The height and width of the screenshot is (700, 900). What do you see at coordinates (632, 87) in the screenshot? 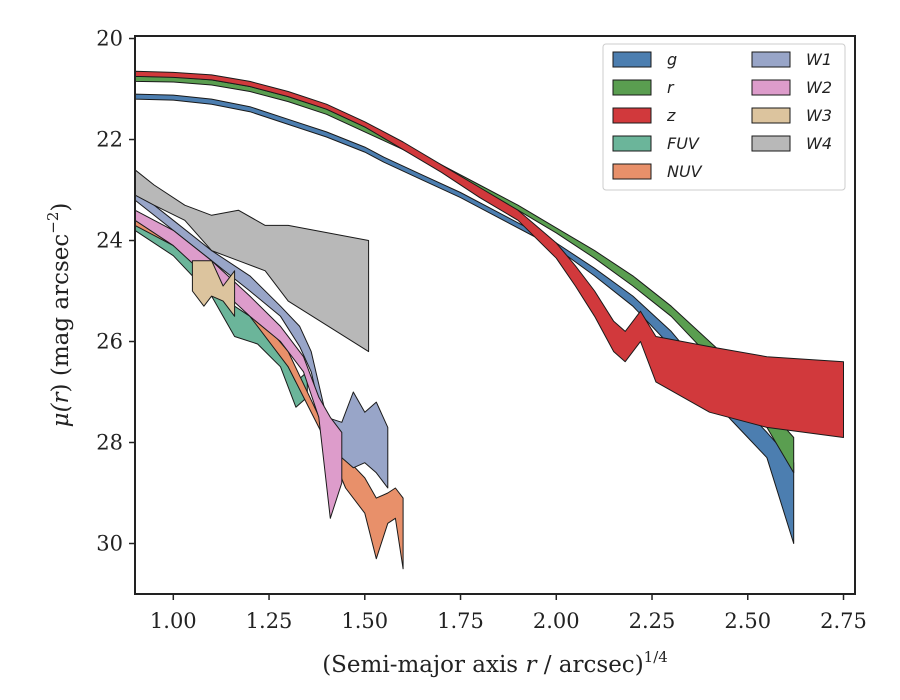
I see `legend-swatch-r` at bounding box center [632, 87].